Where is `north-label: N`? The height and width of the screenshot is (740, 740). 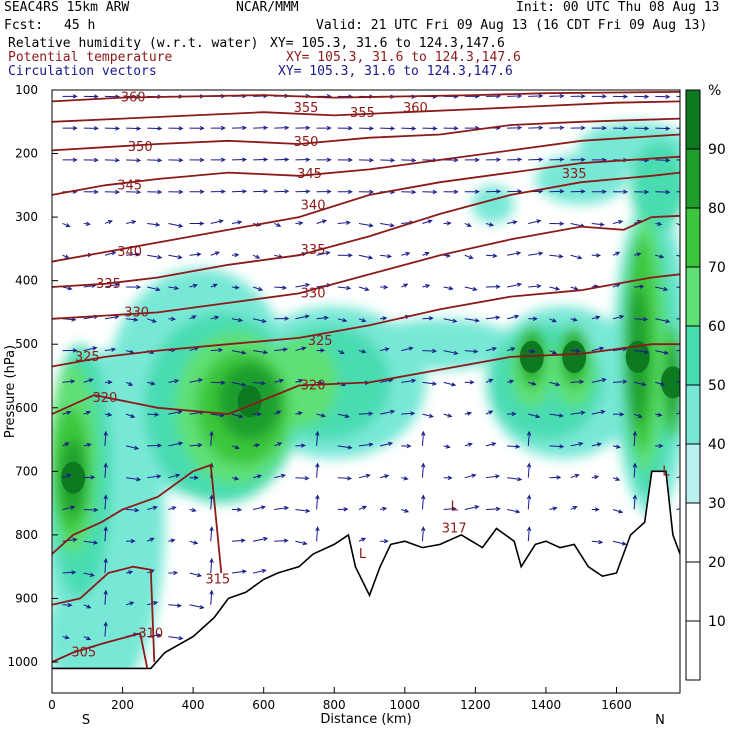 north-label: N is located at coordinates (660, 720).